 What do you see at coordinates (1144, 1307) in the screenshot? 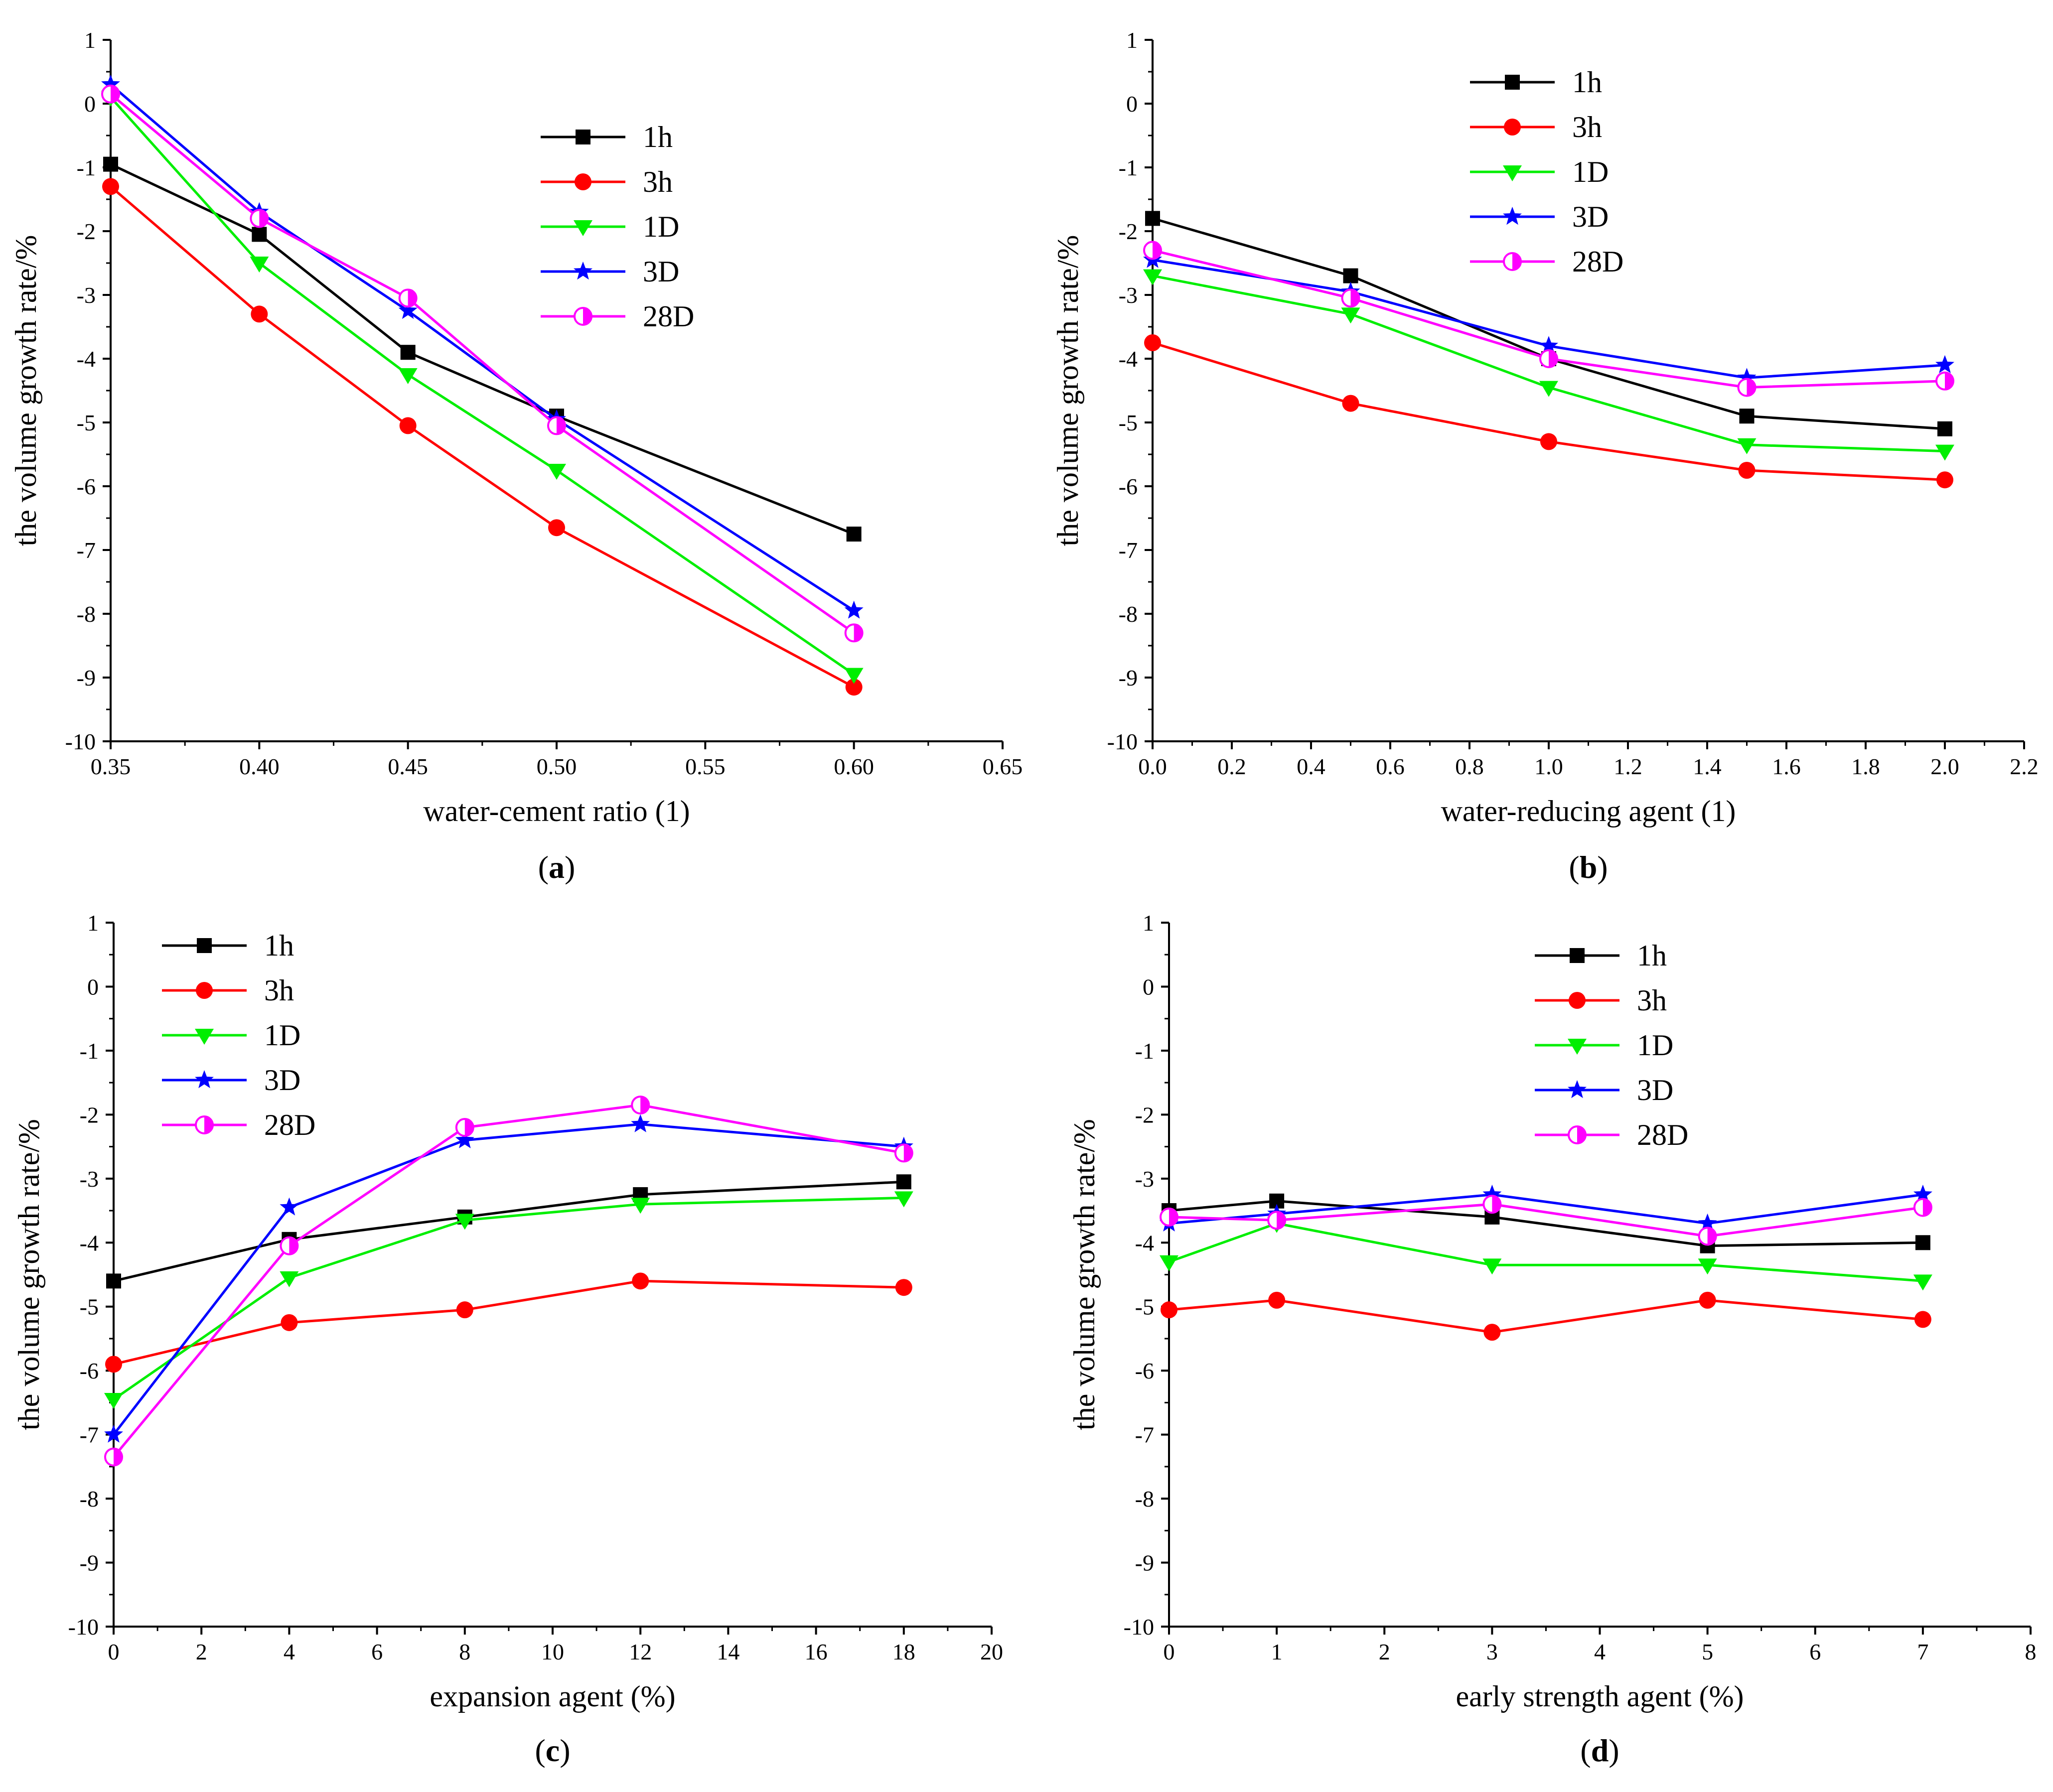
I see `y-tick-label: -5` at bounding box center [1144, 1307].